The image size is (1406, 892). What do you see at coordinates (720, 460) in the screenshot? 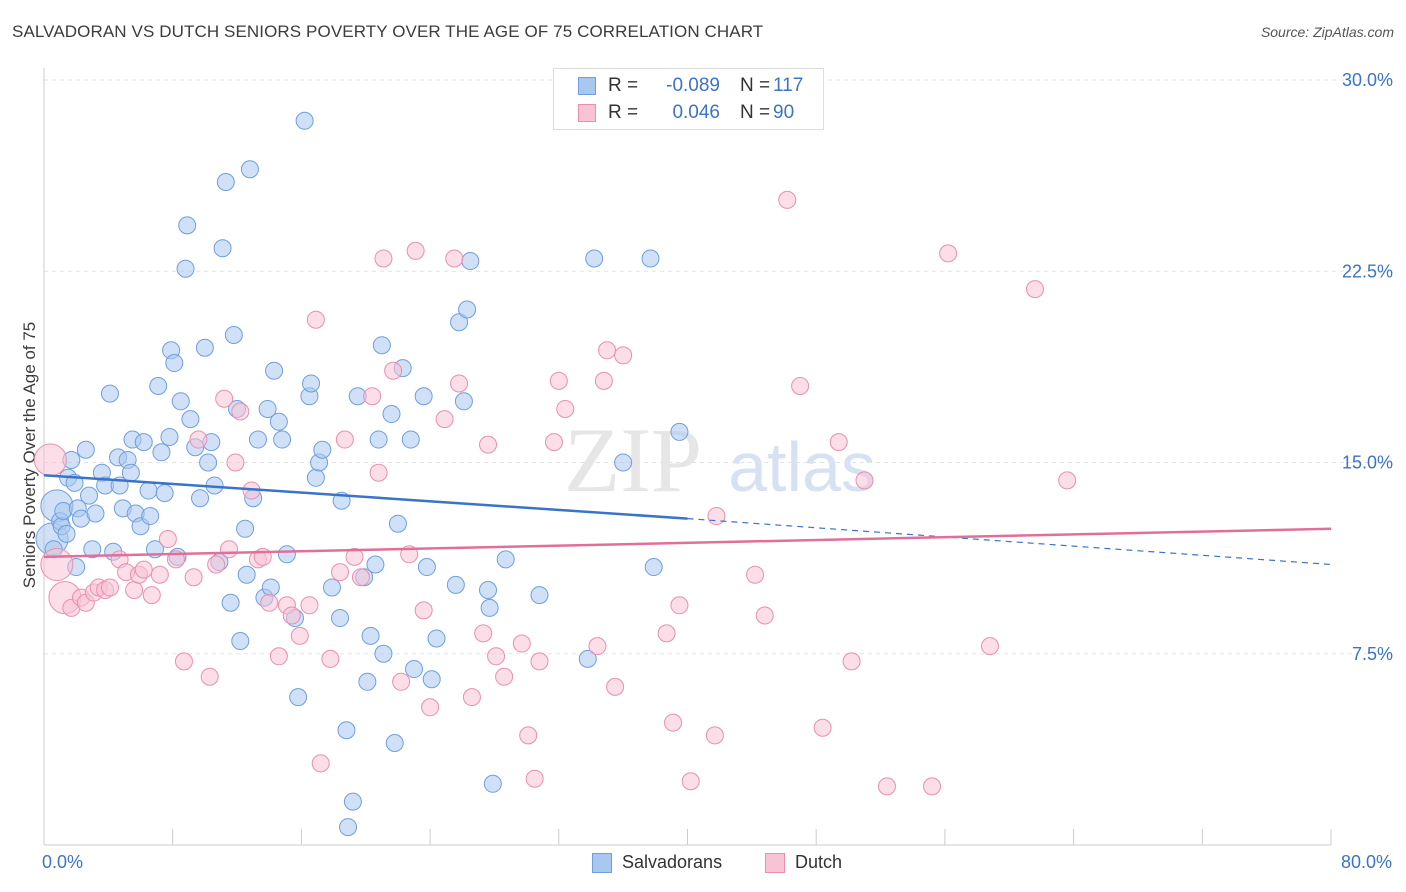
I see `watermark: ZIP atlas` at bounding box center [720, 460].